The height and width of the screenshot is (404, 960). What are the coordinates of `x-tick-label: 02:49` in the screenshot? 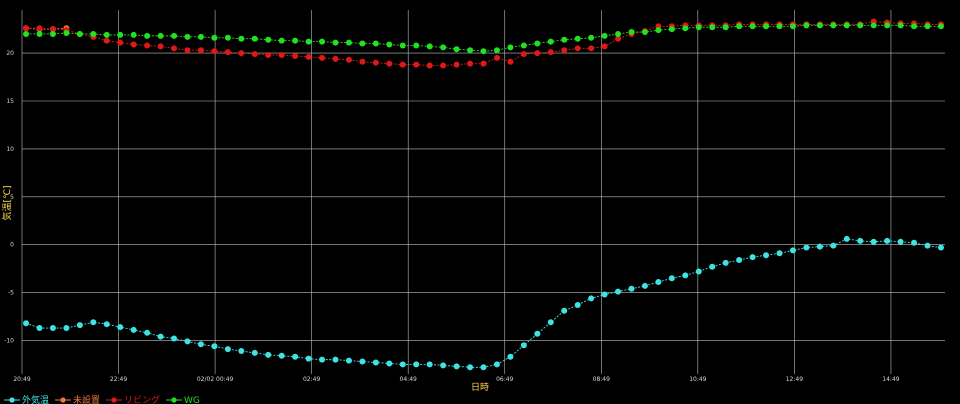 It's located at (311, 379).